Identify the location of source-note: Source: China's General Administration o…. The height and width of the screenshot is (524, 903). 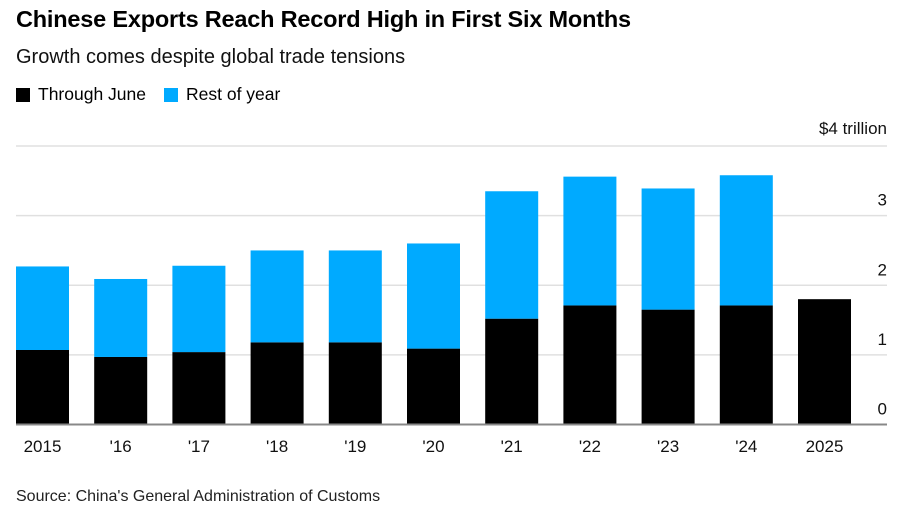
(198, 496).